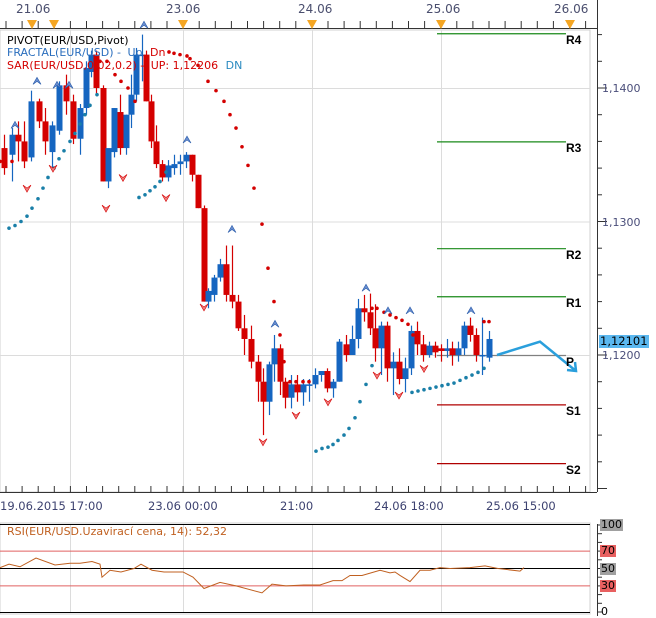 The width and height of the screenshot is (656, 618). What do you see at coordinates (68, 40) in the screenshot?
I see `legend-pivot: PIVOT(EUR/USD,Pivot)` at bounding box center [68, 40].